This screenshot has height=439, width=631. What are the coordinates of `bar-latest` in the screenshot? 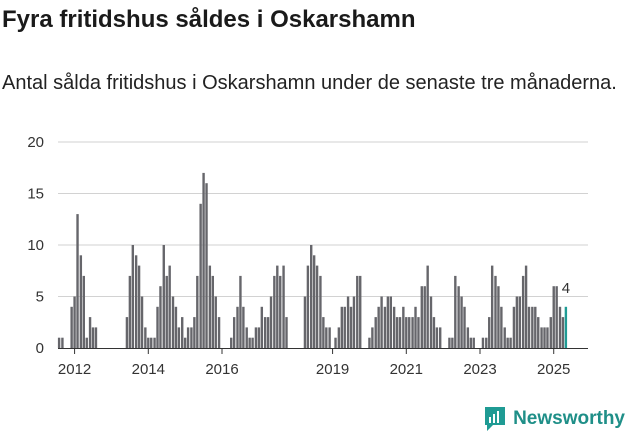 It's located at (566, 327).